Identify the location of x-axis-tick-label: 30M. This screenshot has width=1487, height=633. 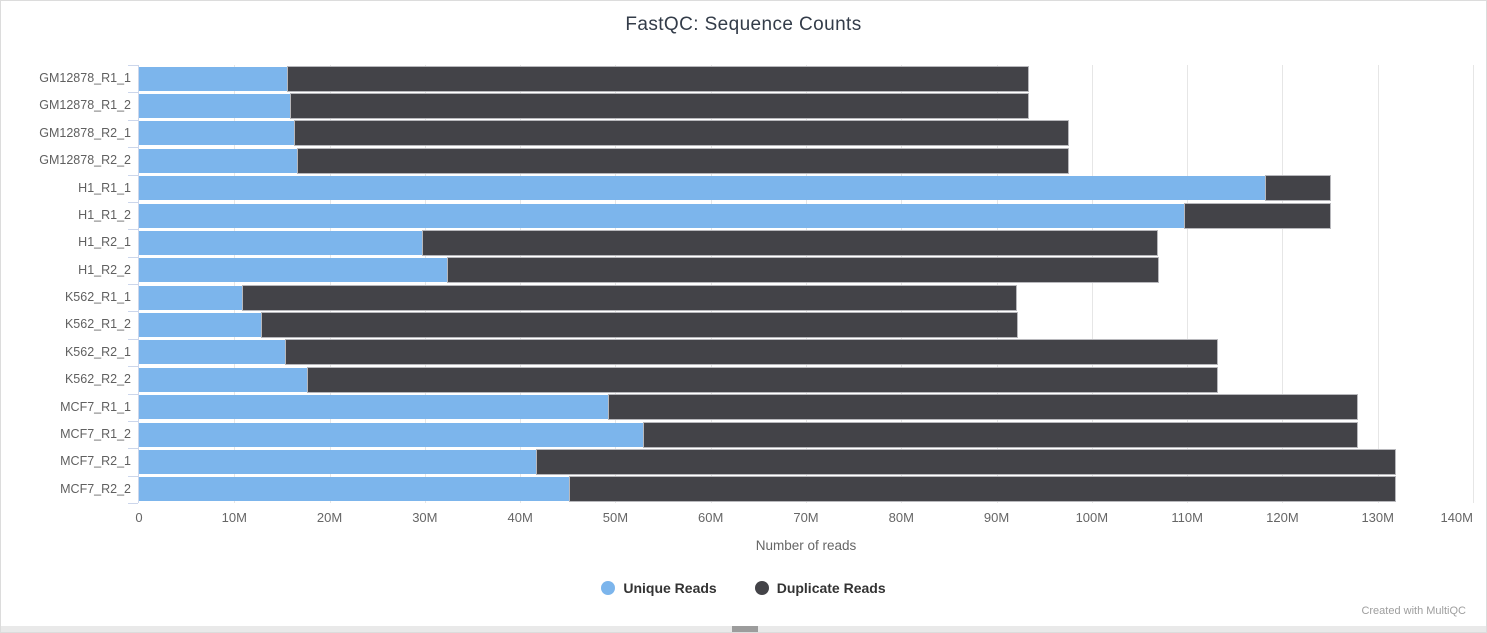
(425, 517).